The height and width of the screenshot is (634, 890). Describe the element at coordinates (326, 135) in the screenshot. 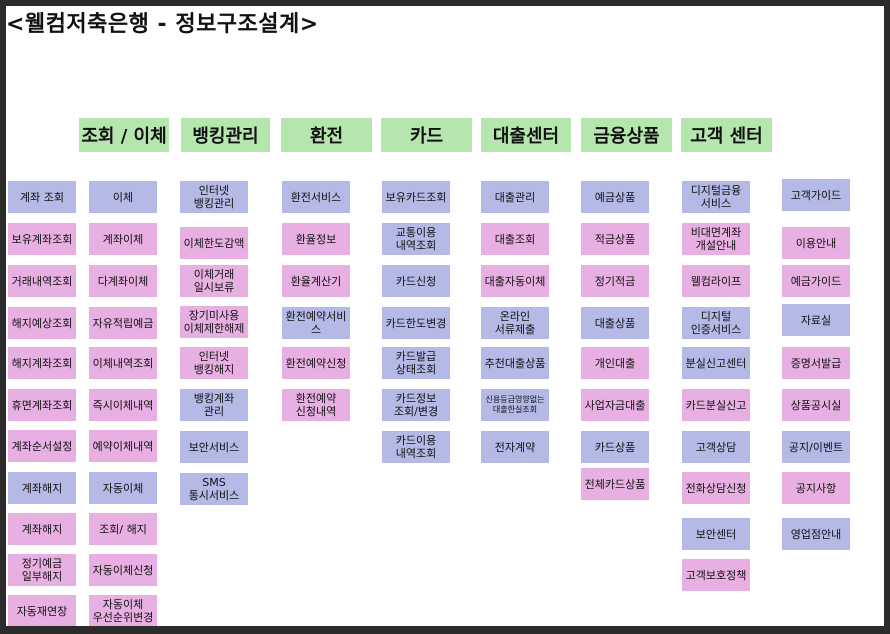

I see `column-header: 환전` at that location.